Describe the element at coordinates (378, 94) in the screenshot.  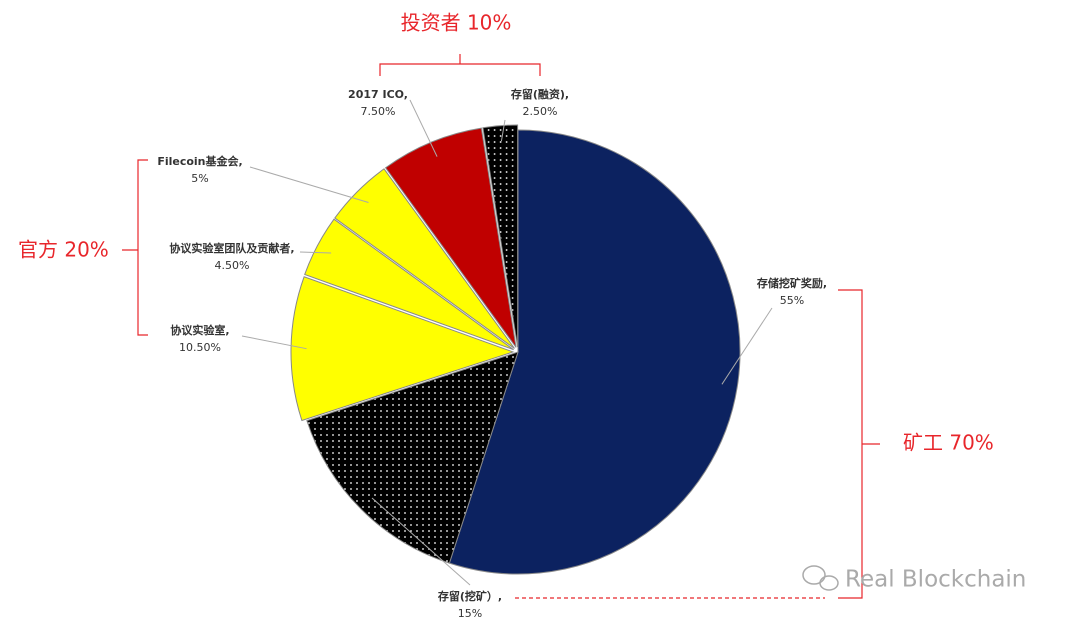
I see `category-label: 2017 ICO,` at that location.